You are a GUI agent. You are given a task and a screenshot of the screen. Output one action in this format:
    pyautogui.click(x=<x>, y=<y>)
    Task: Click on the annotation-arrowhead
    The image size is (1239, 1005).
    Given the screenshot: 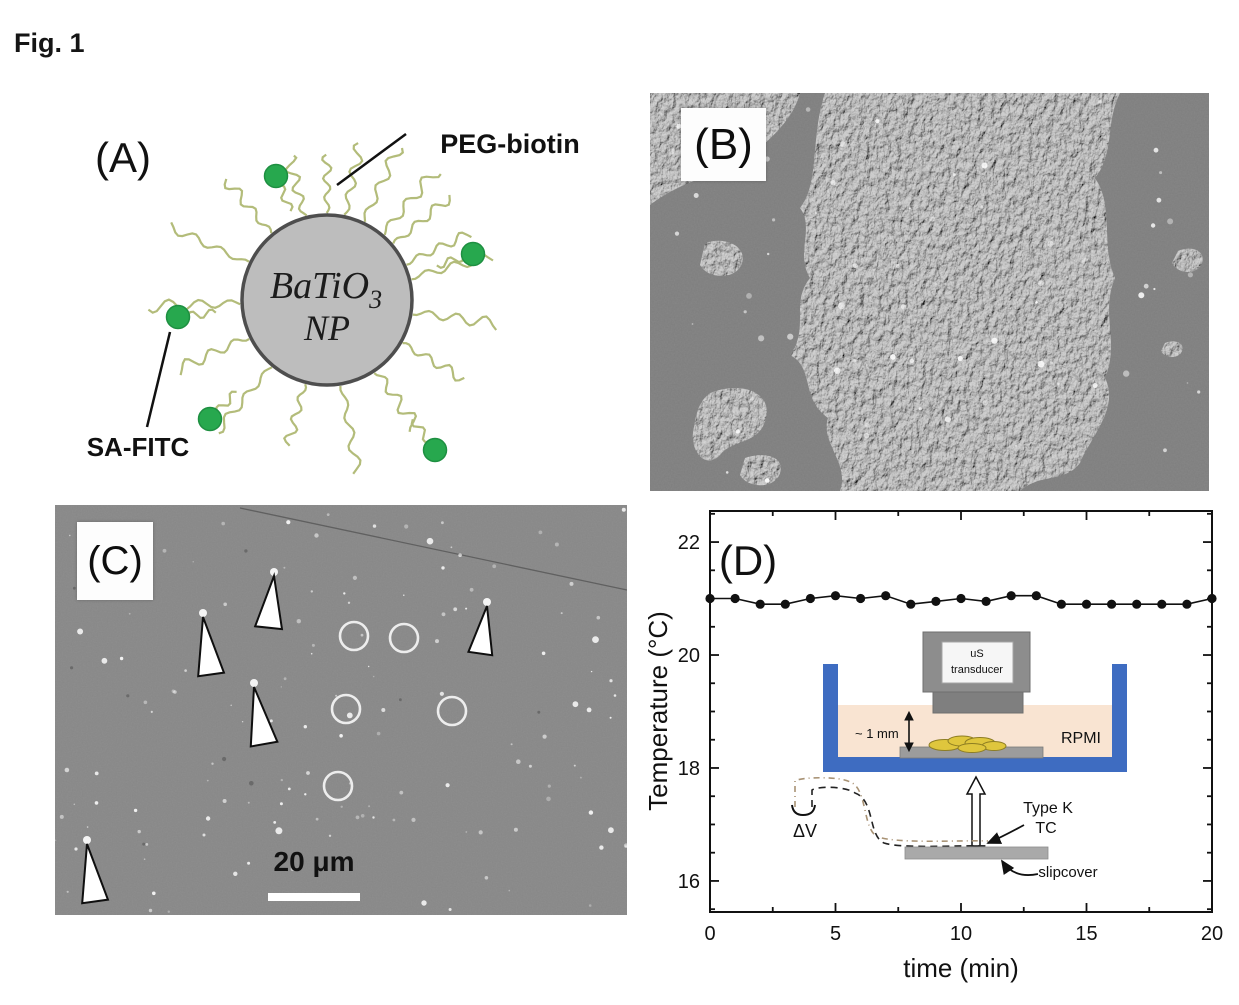 What is the action you would take?
    pyautogui.click(x=264, y=717)
    